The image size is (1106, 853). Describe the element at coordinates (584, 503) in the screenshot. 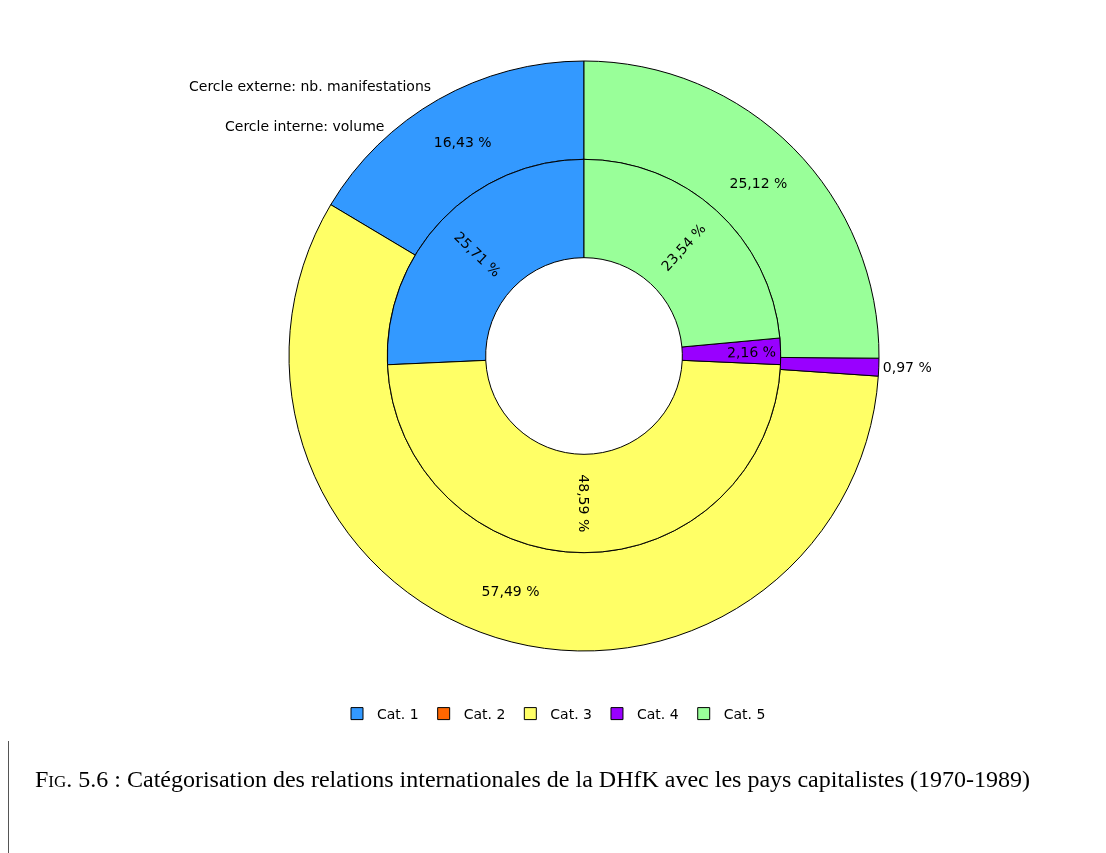

I see `data-label: 48,59 %` at that location.